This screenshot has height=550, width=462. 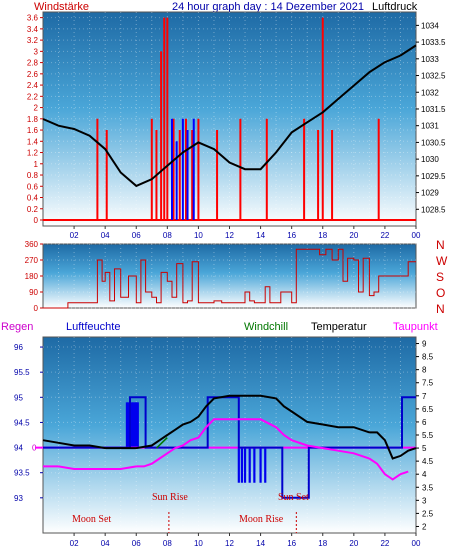 I want to click on temperature-x-ticks: 02 04 06 08 10 12 14 16 18 20 22 00, so click(x=245, y=540).